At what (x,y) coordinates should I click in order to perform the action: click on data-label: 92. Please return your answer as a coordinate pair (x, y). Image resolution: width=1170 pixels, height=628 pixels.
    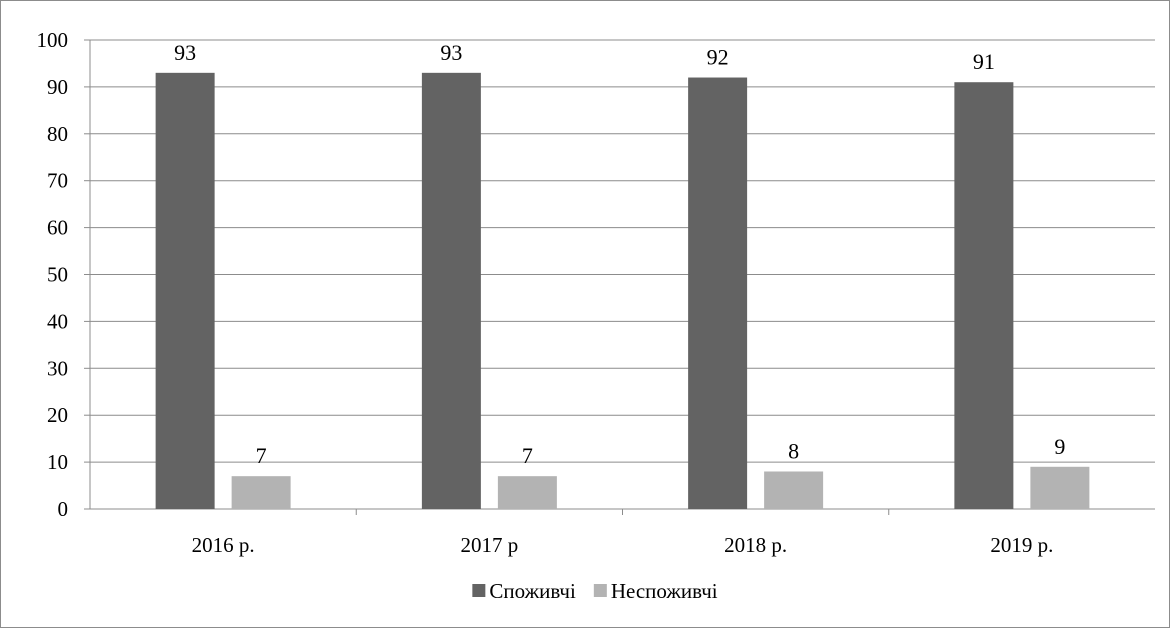
    Looking at the image, I should click on (718, 57).